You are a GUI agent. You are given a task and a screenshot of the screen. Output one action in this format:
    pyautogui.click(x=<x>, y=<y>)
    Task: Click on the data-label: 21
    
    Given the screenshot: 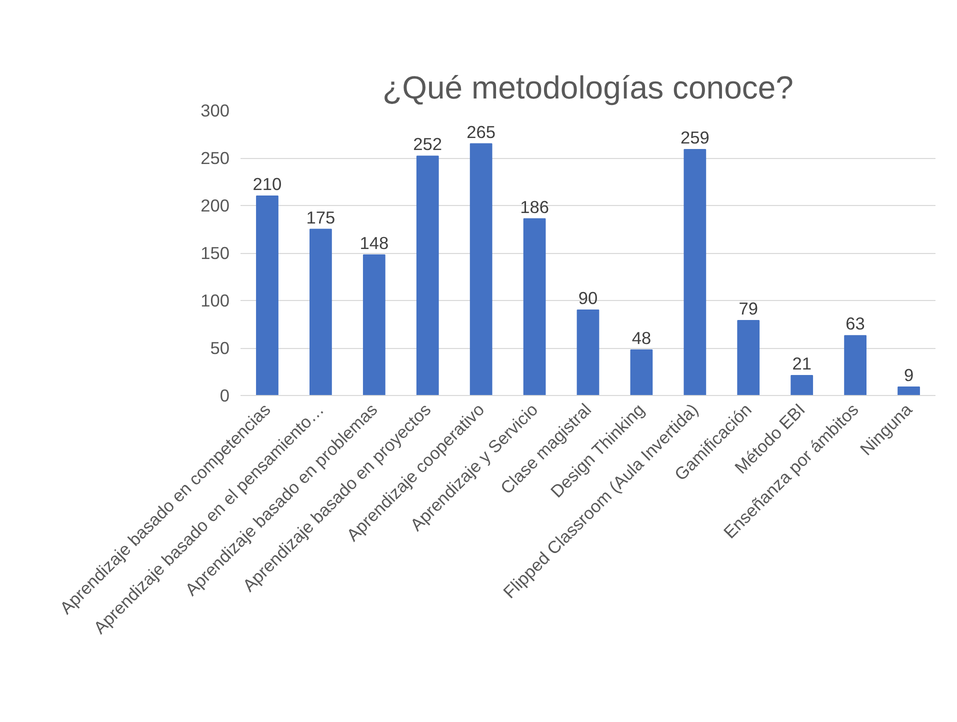 What is the action you would take?
    pyautogui.click(x=802, y=364)
    